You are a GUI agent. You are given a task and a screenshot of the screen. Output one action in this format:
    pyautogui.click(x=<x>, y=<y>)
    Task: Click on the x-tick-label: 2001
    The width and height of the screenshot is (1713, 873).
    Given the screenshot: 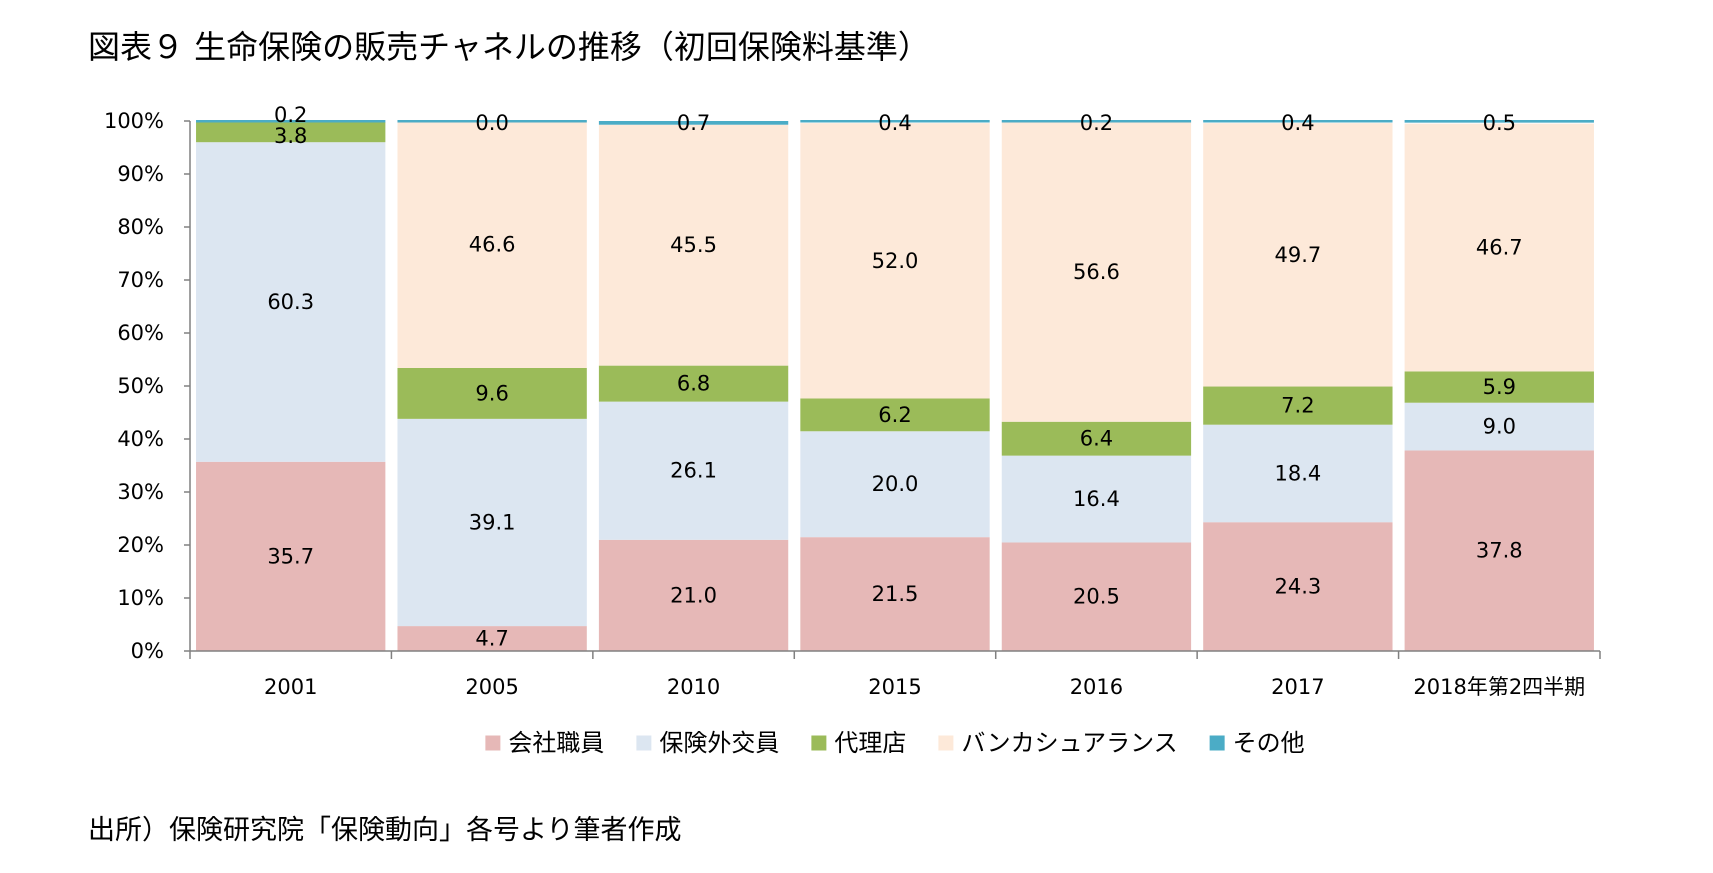 What is the action you would take?
    pyautogui.click(x=290, y=687)
    